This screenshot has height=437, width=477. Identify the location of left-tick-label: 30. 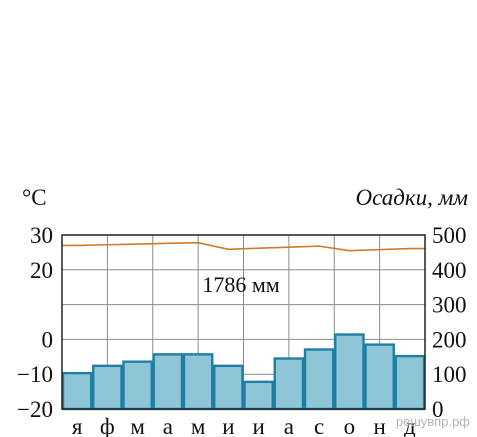
(41, 235).